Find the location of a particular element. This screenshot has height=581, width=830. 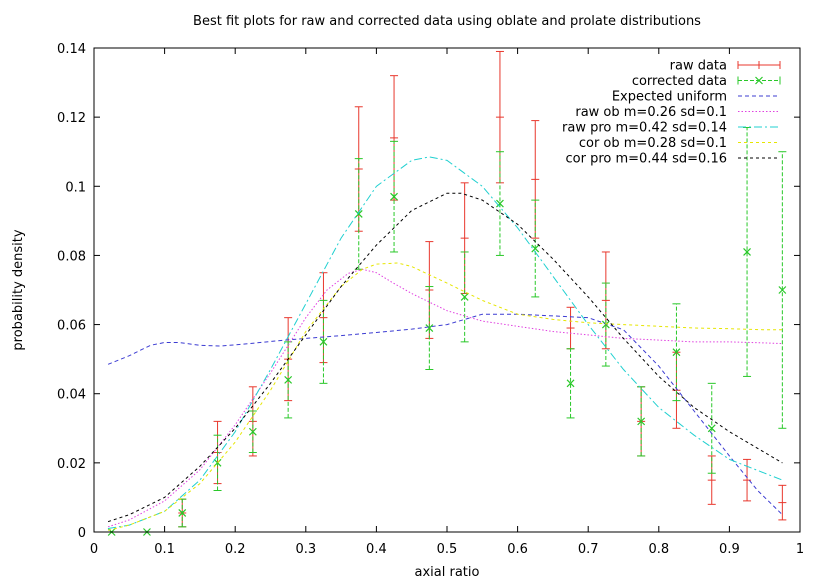

legend-label: corrected data is located at coordinates (679, 81).